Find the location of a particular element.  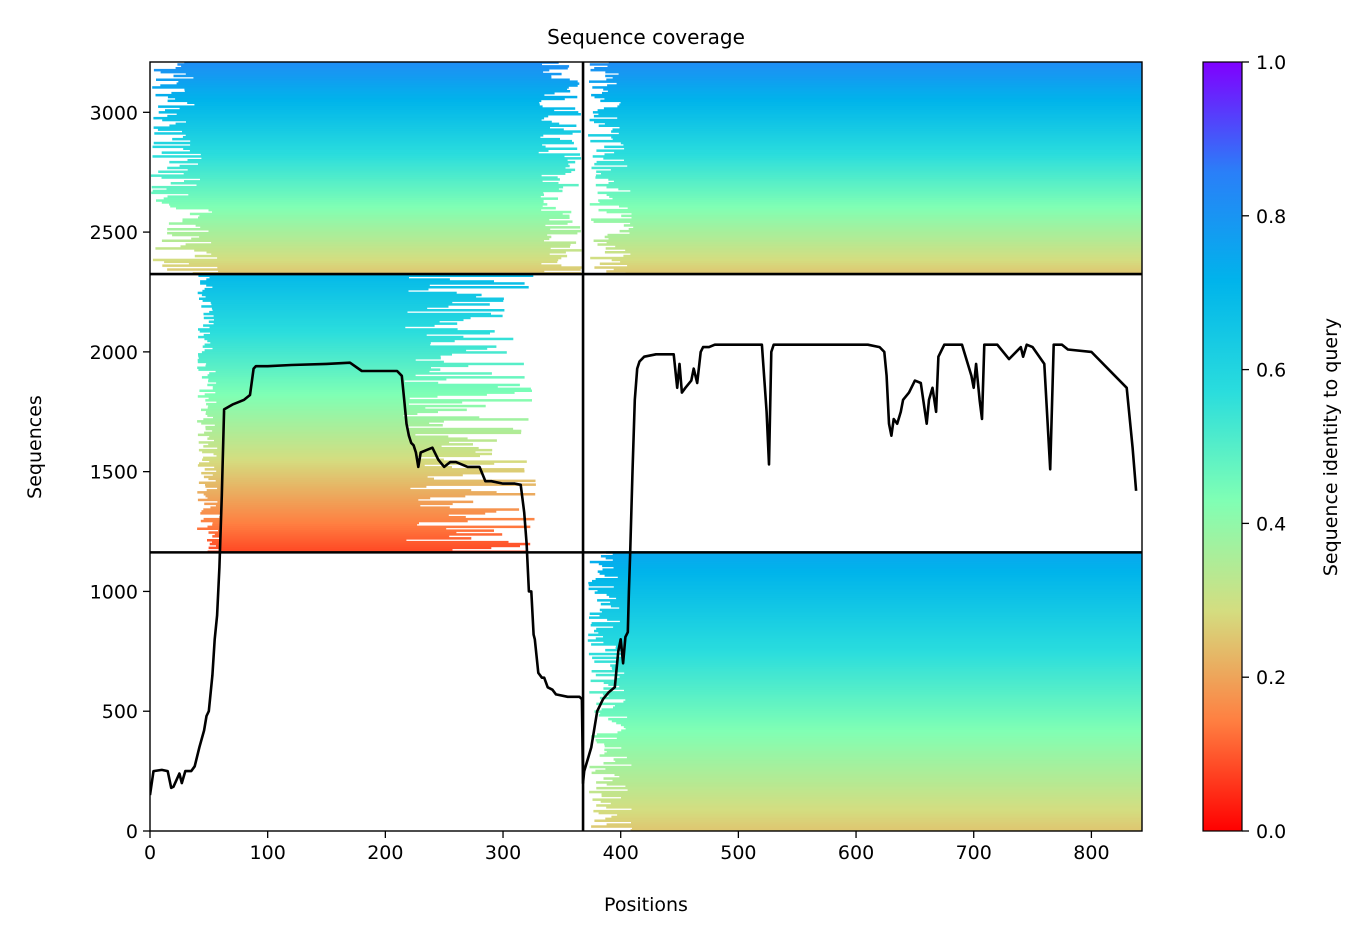

x-tick-label: 200 is located at coordinates (385, 853).